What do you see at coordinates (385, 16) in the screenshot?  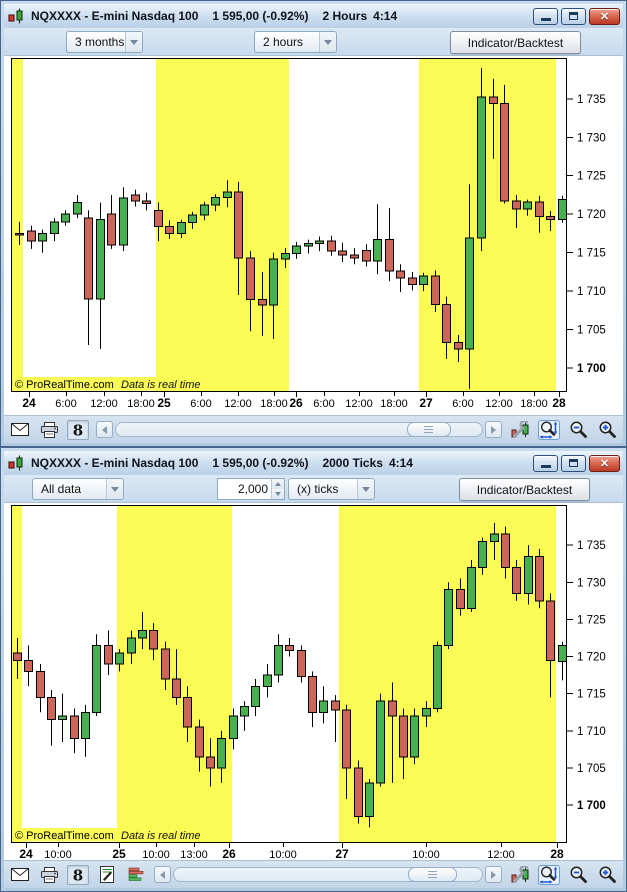 I see `countdown-label: 4:14` at bounding box center [385, 16].